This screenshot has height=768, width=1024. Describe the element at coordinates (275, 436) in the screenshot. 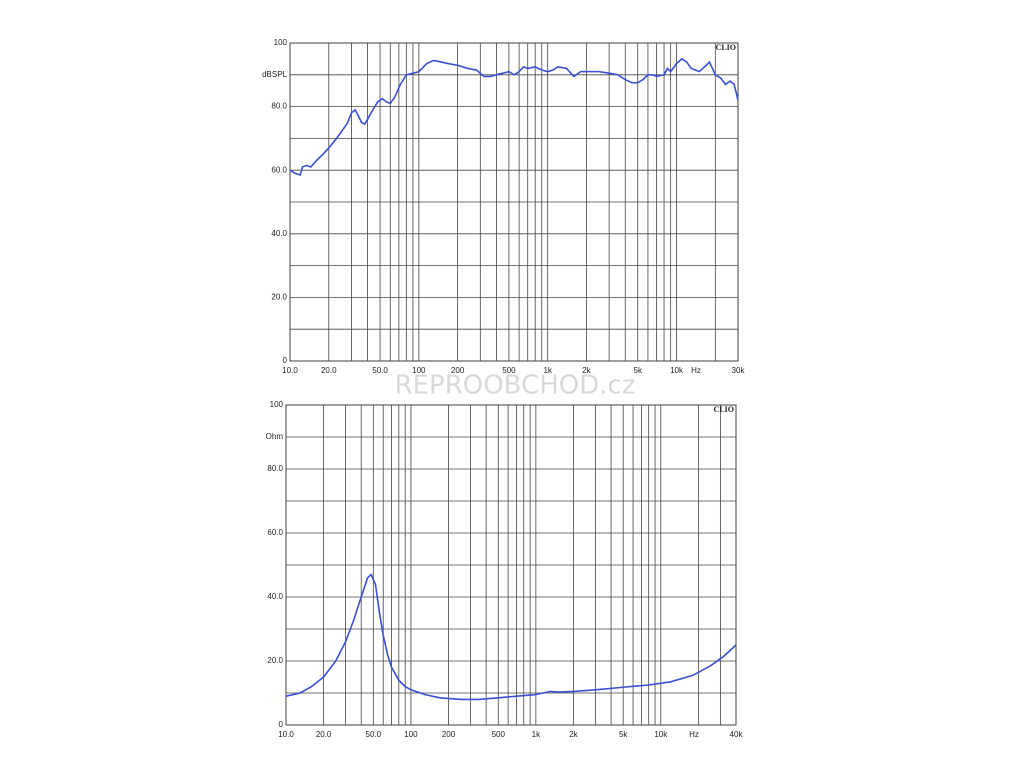

I see `y-unit: Ohm` at that location.